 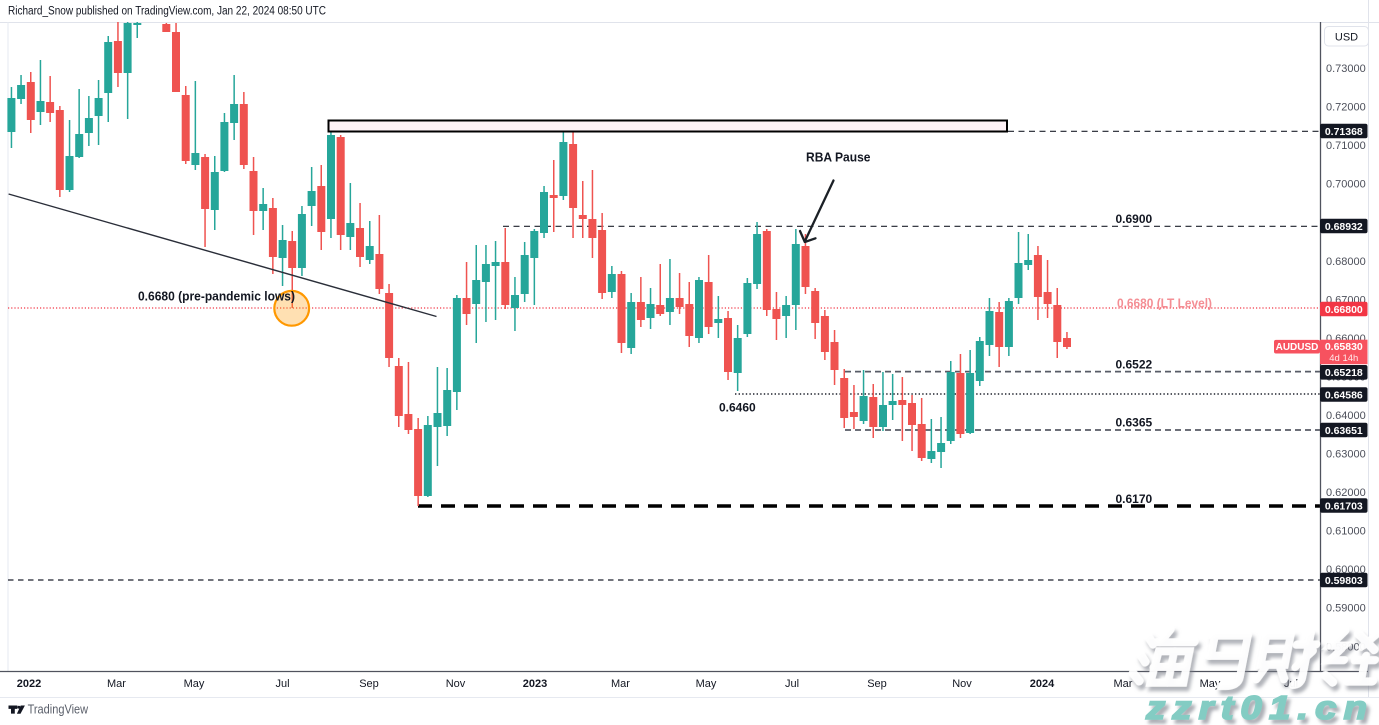 I want to click on svg-text: TradingView, so click(x=58, y=710).